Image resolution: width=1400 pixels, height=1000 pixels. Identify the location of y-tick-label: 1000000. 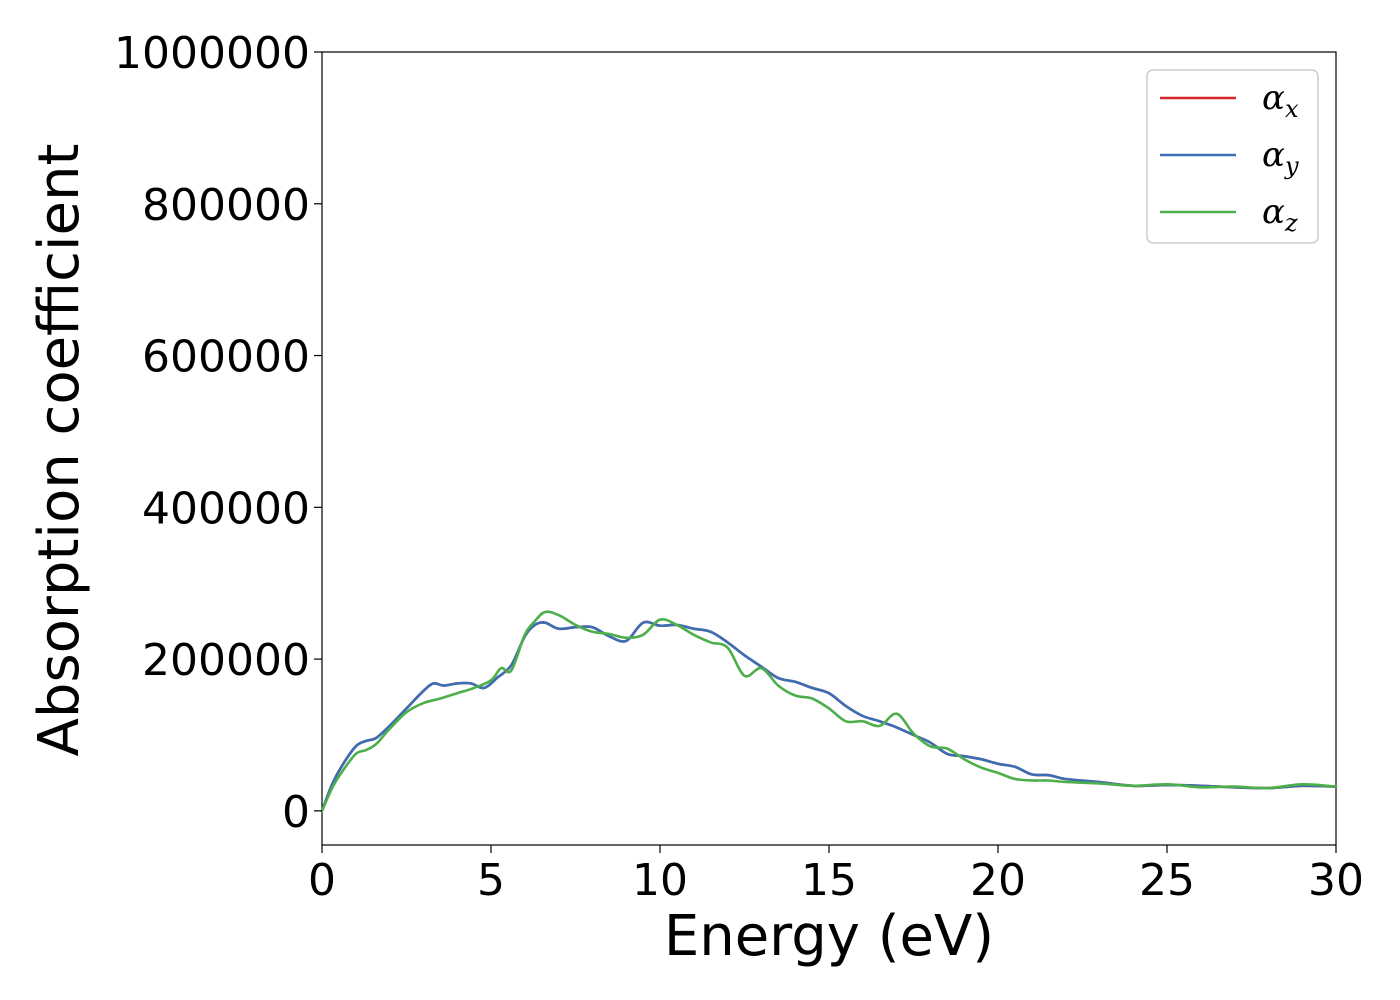
(212, 53).